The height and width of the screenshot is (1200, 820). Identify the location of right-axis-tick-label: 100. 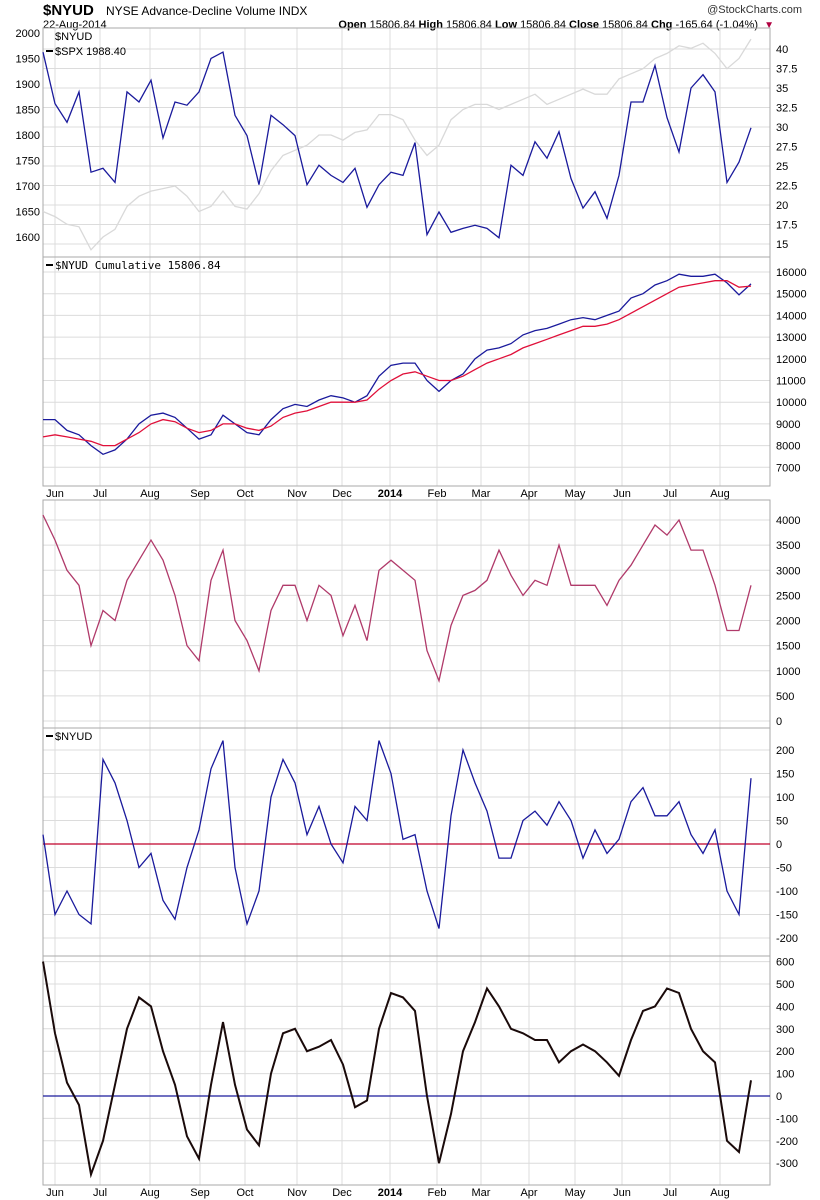
(785, 1075).